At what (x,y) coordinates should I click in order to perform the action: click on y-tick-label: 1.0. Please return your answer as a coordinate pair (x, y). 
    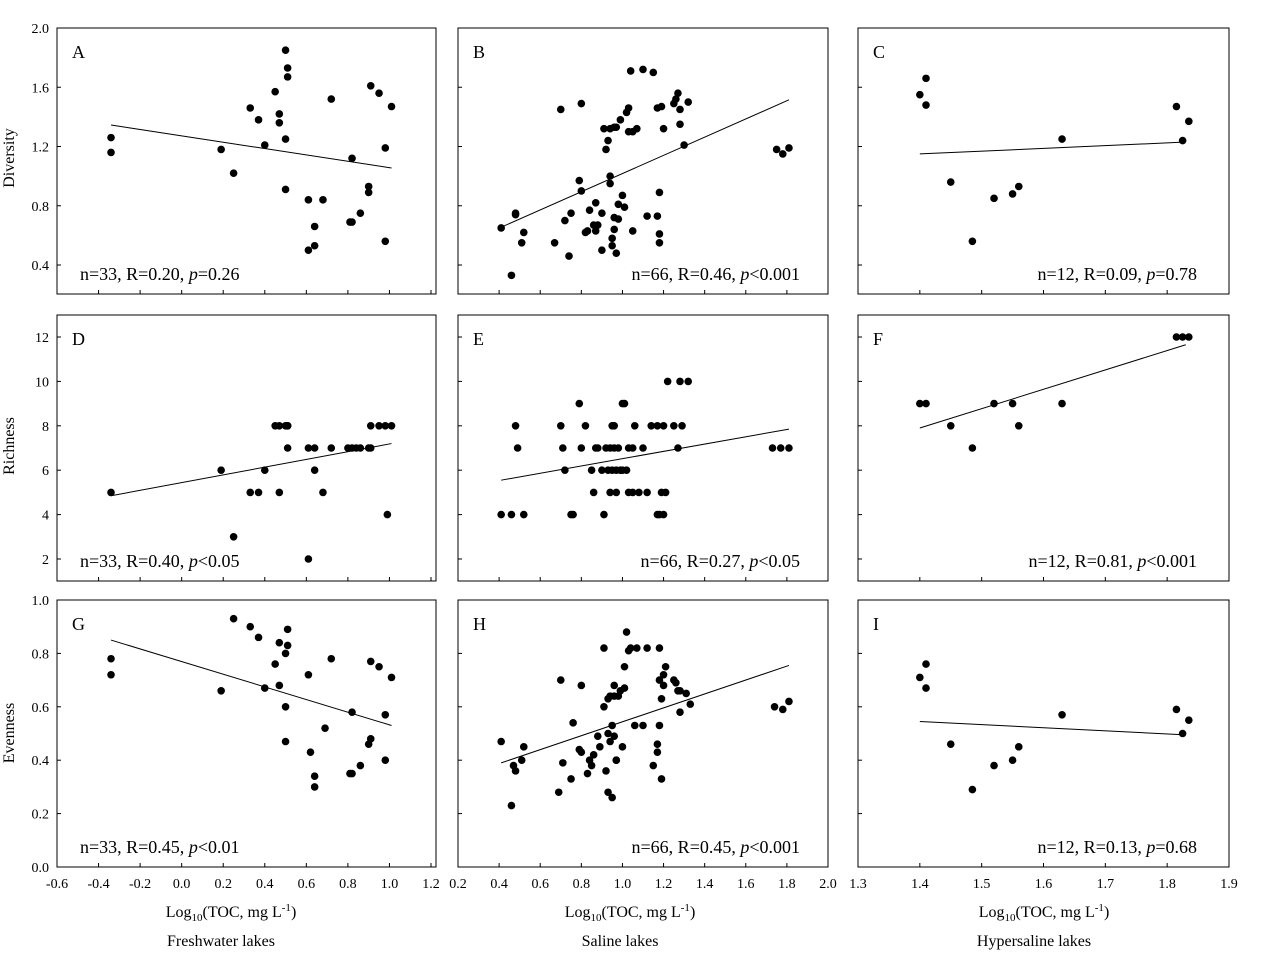
    Looking at the image, I should click on (41, 601).